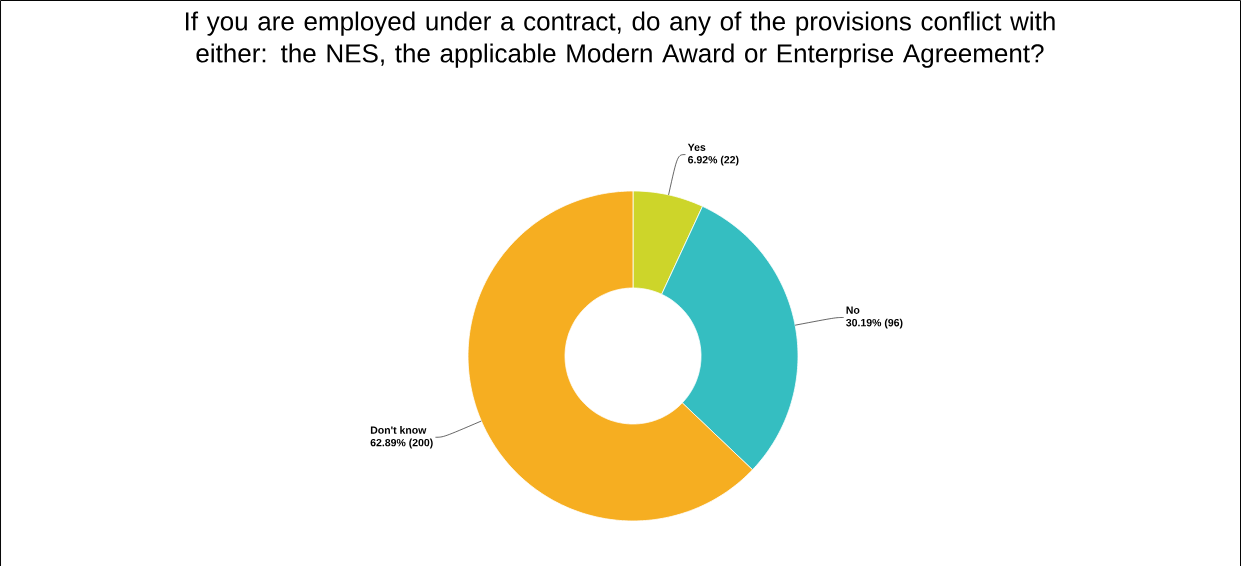  What do you see at coordinates (713, 160) in the screenshot?
I see `data-label: 6.92% (22)` at bounding box center [713, 160].